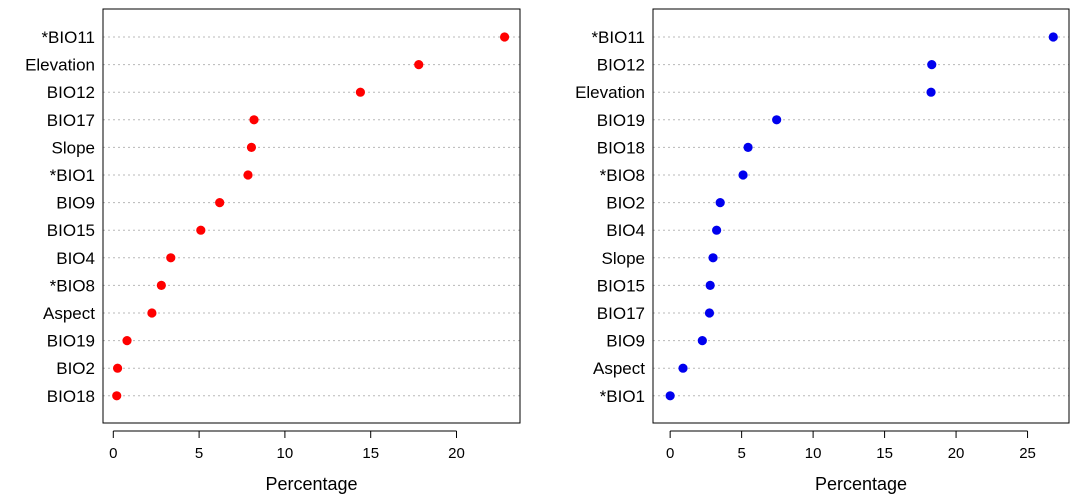 This screenshot has height=500, width=1075. What do you see at coordinates (1027, 453) in the screenshot?
I see `x-tick-label: 25` at bounding box center [1027, 453].